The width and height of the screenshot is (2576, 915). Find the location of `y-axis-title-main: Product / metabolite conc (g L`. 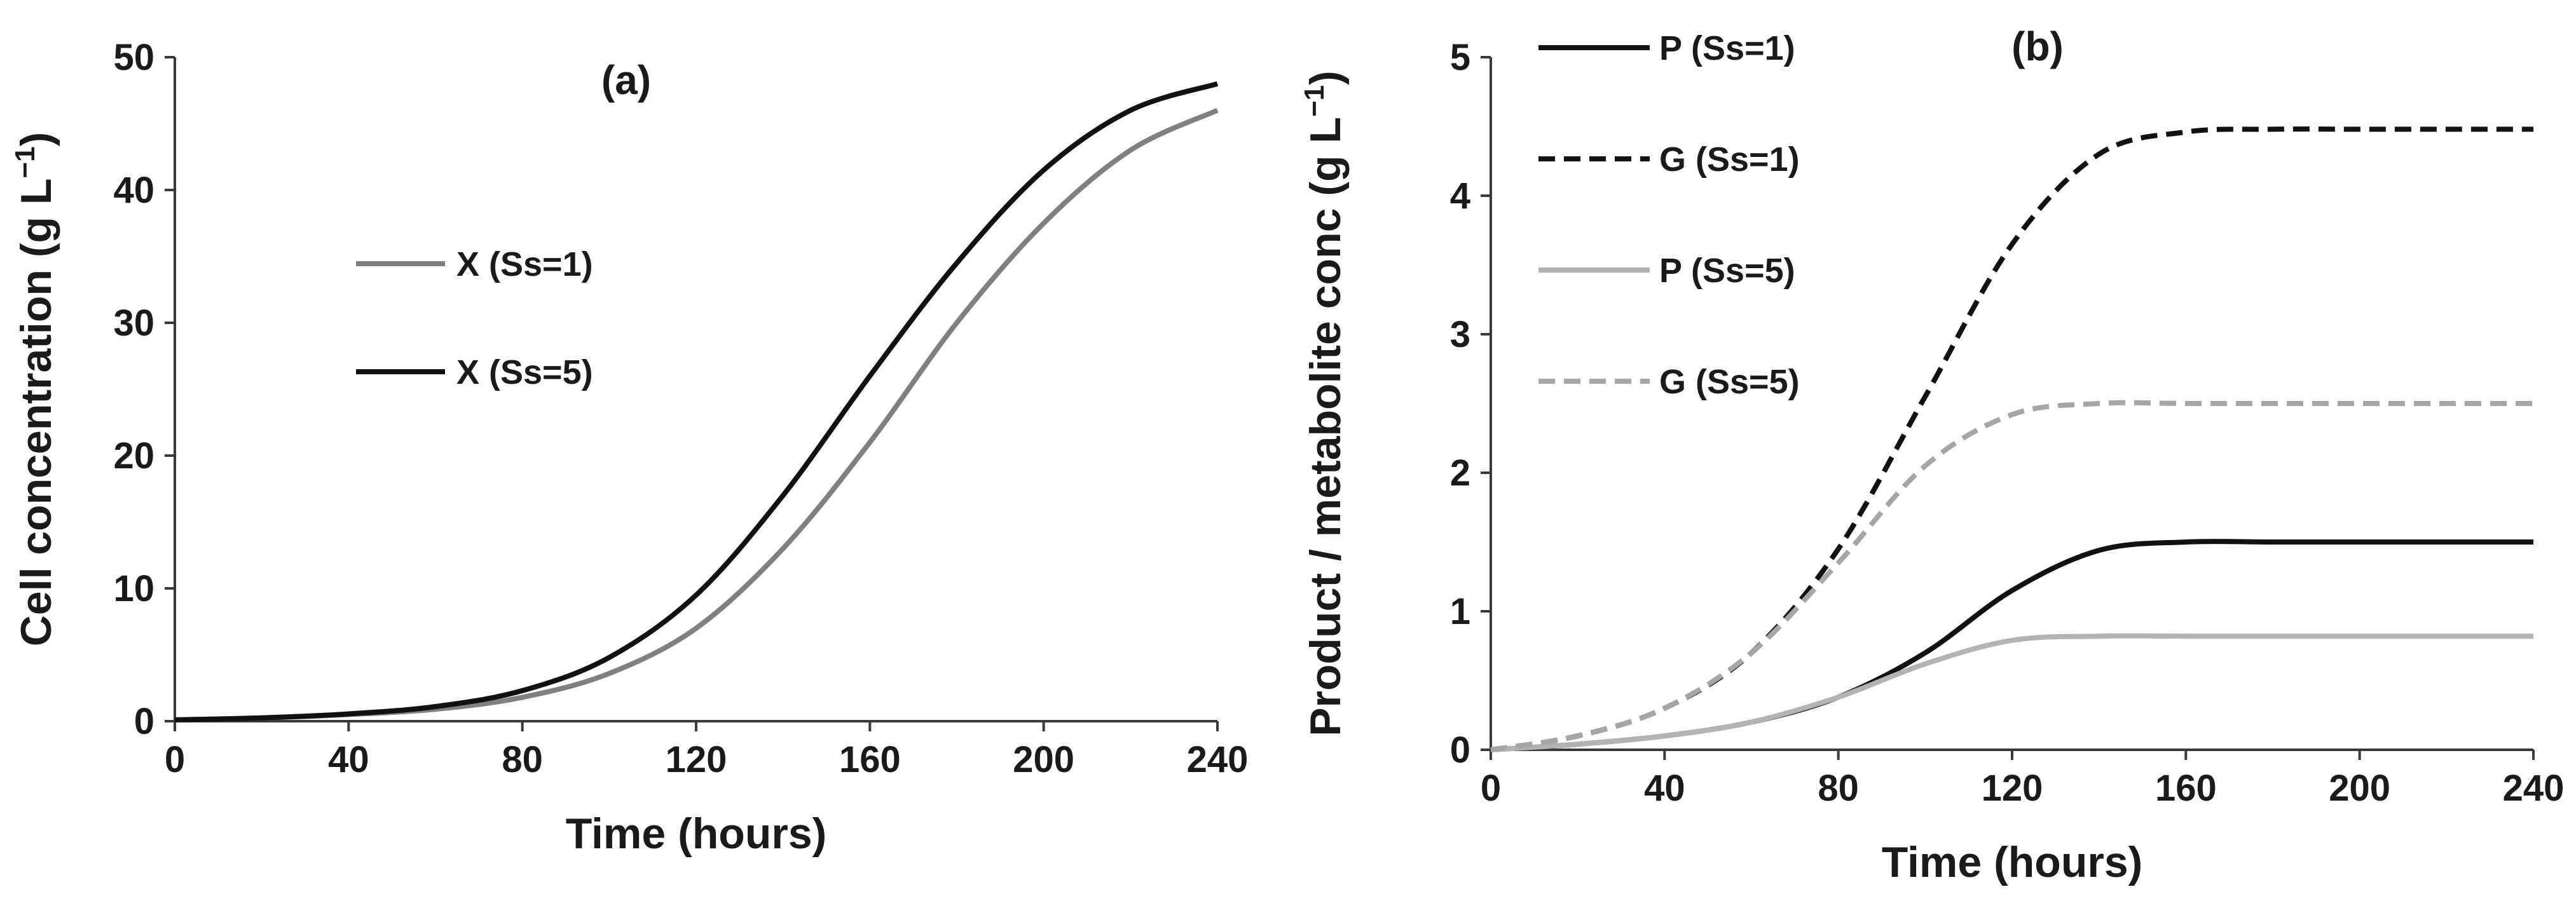

y-axis-title-main: Product / metabolite conc (g L is located at coordinates (1325, 426).